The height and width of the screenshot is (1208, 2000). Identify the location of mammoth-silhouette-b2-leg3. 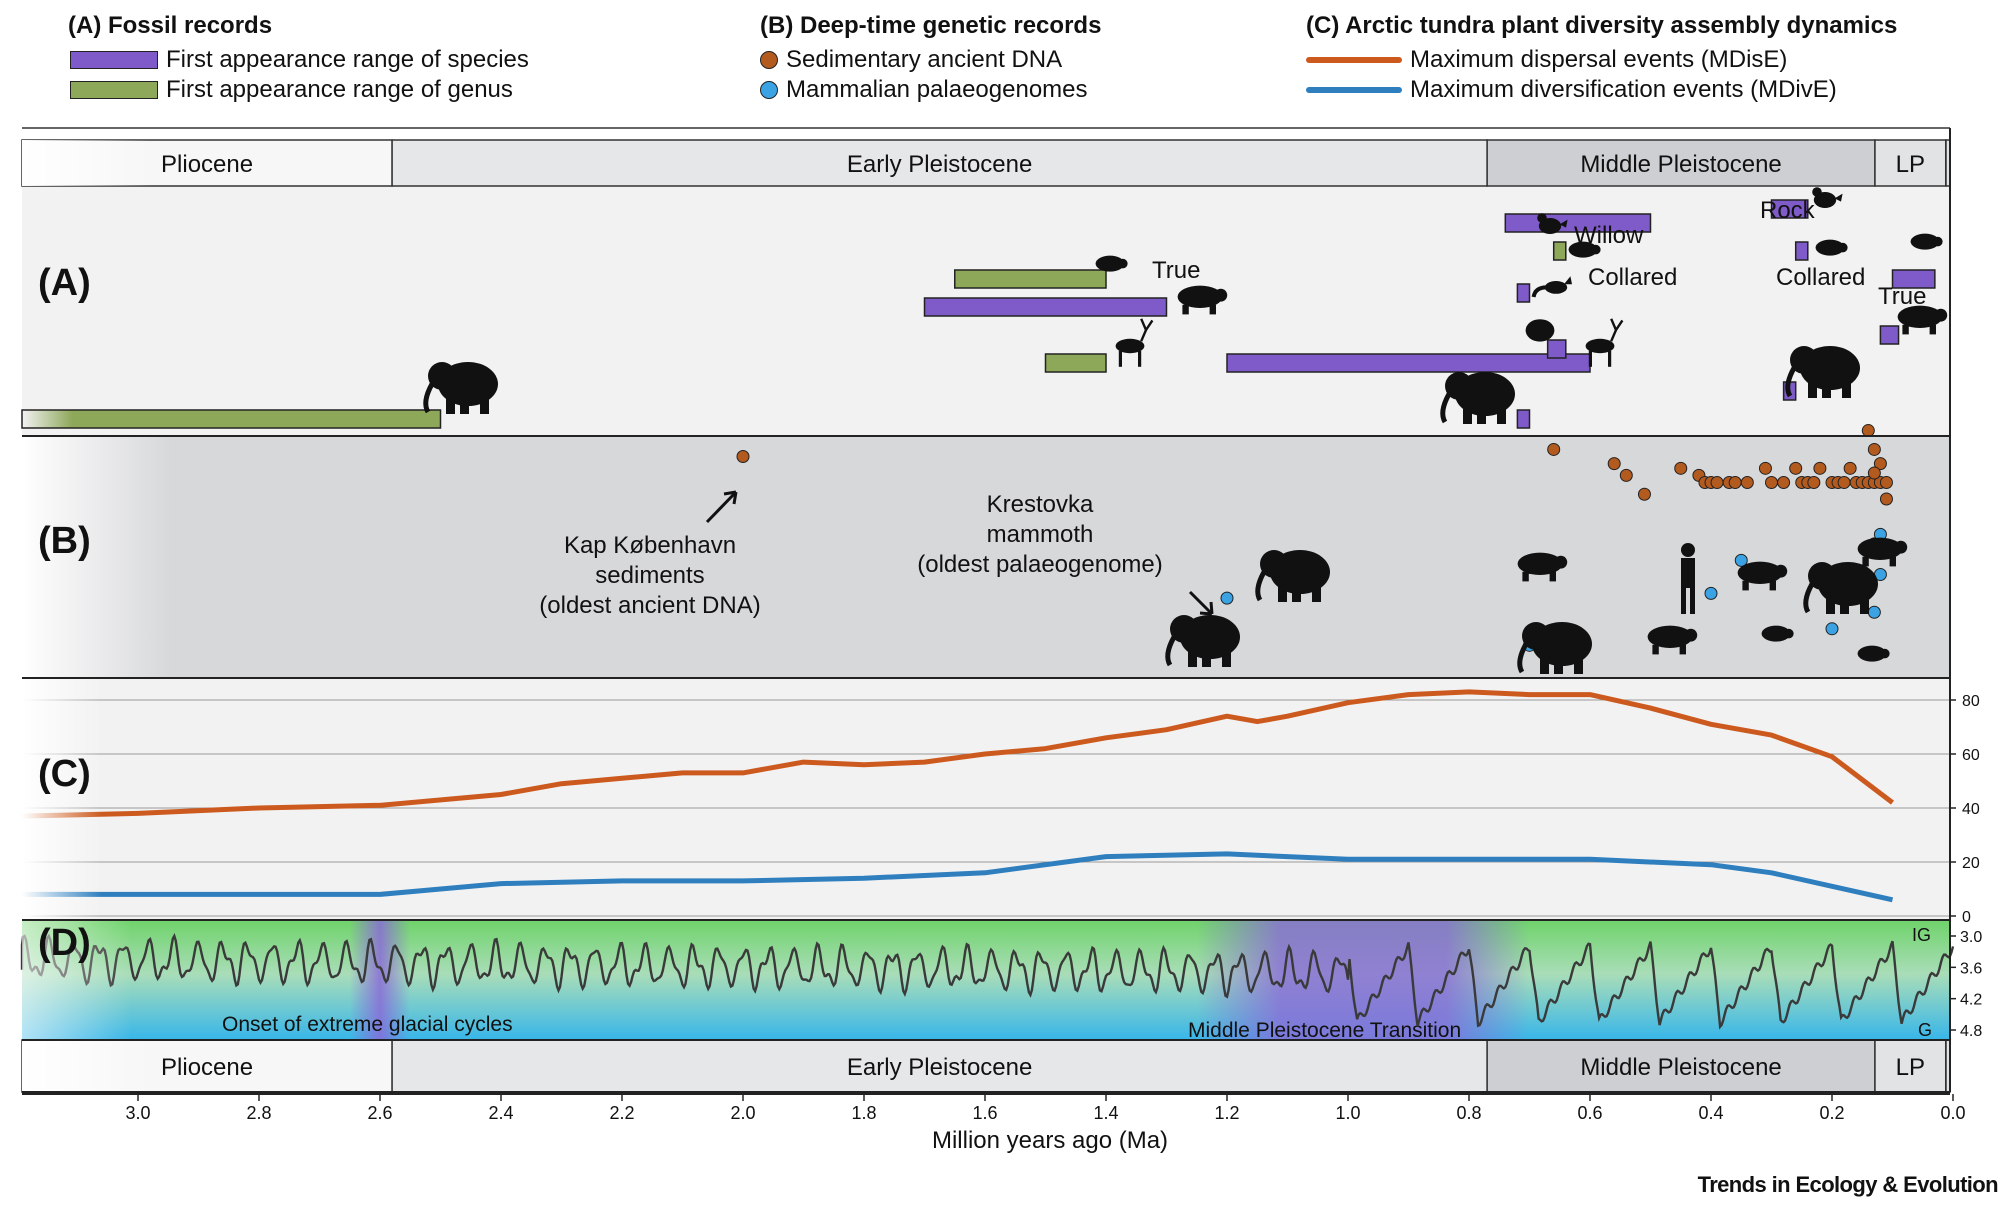
(1316, 594).